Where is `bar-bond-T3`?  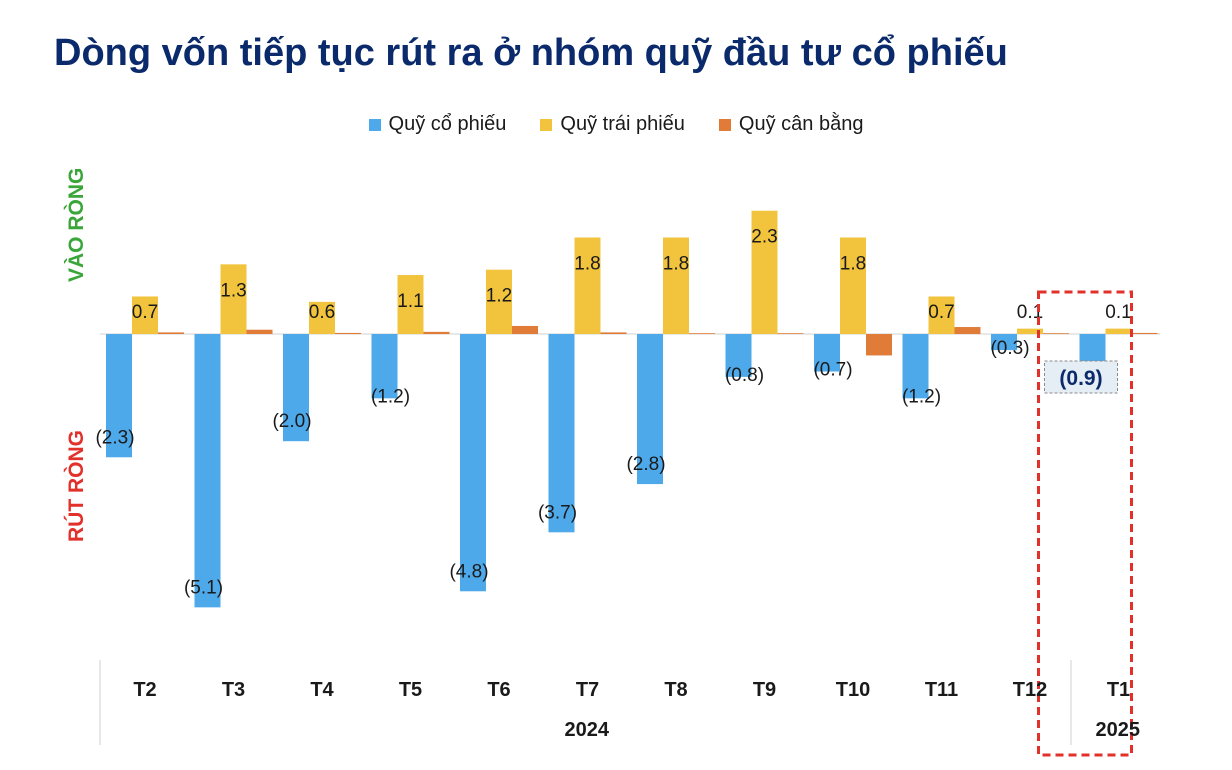
bar-bond-T3 is located at coordinates (233, 299).